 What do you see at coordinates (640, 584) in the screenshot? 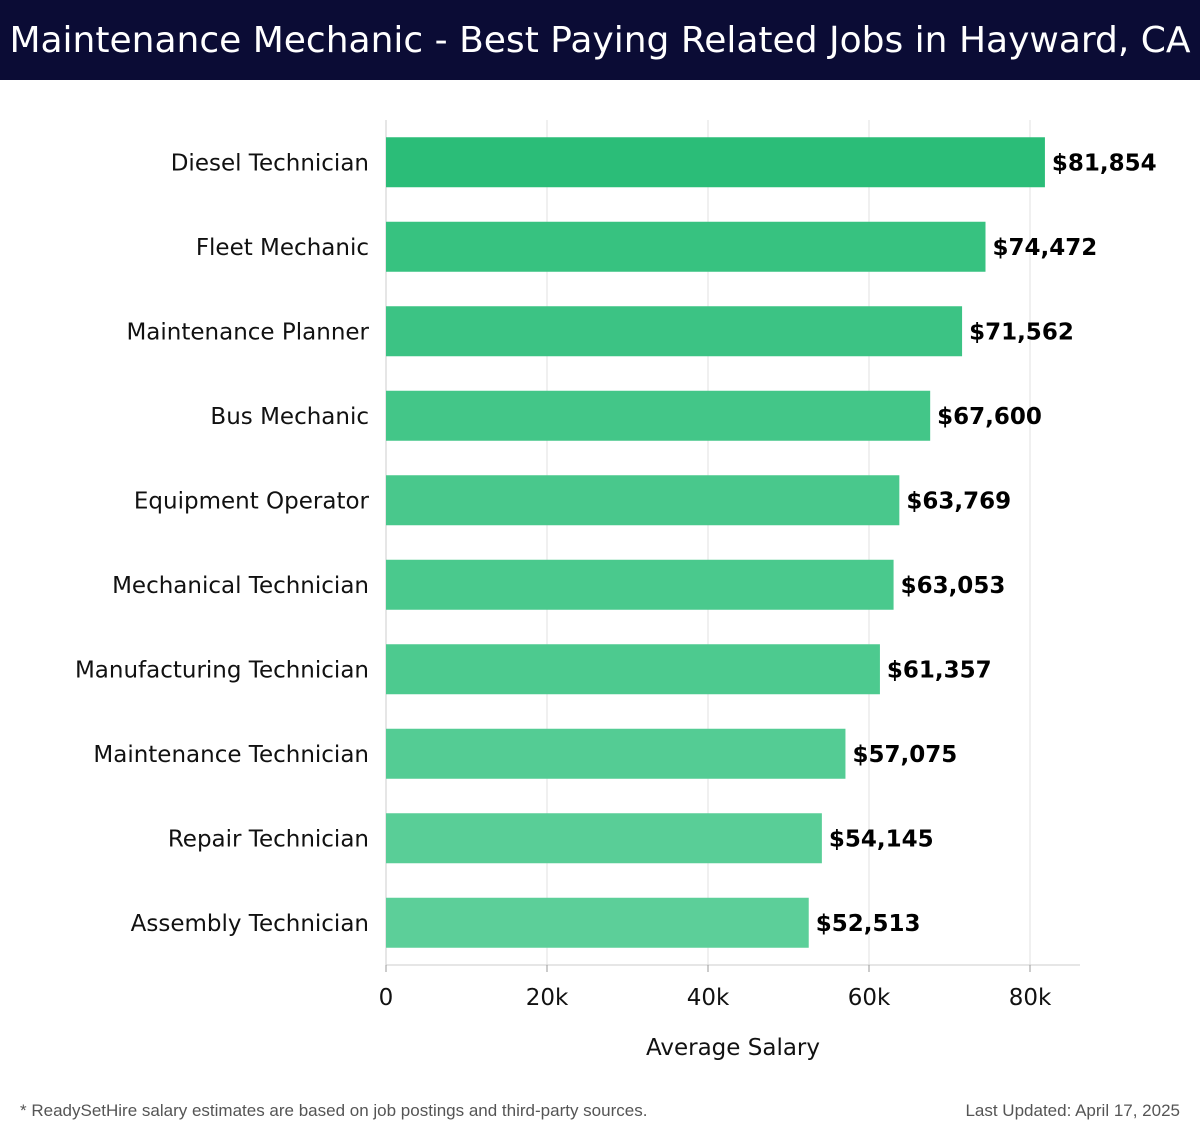
I see `bar-mechanical-technician` at bounding box center [640, 584].